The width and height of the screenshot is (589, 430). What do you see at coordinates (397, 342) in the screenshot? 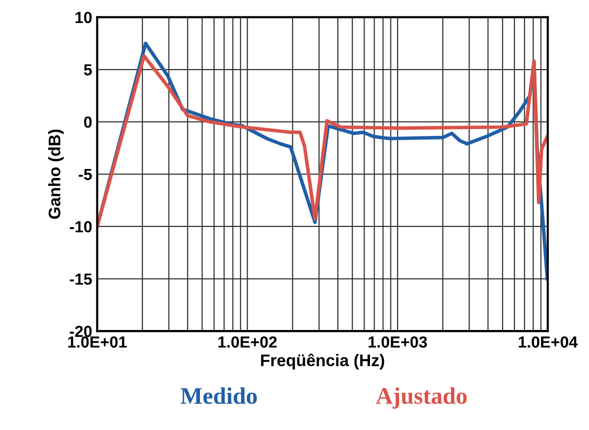
I see `x-tick-label: 1.0E+03` at bounding box center [397, 342].